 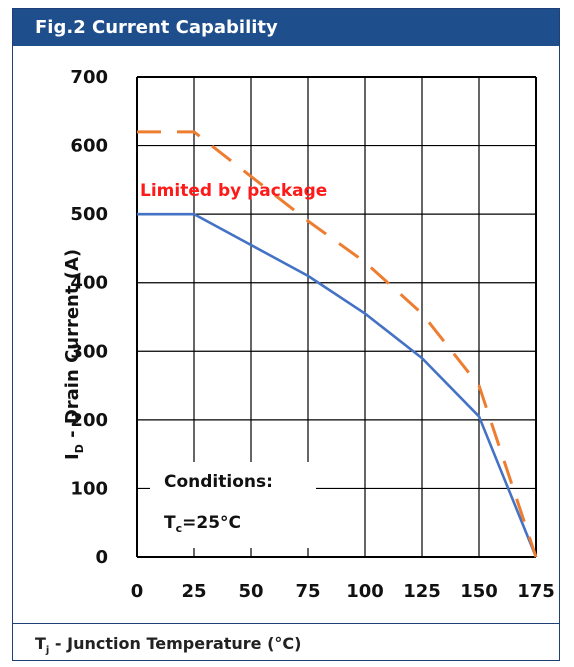 I want to click on x-tick-label: 25, so click(x=193, y=591).